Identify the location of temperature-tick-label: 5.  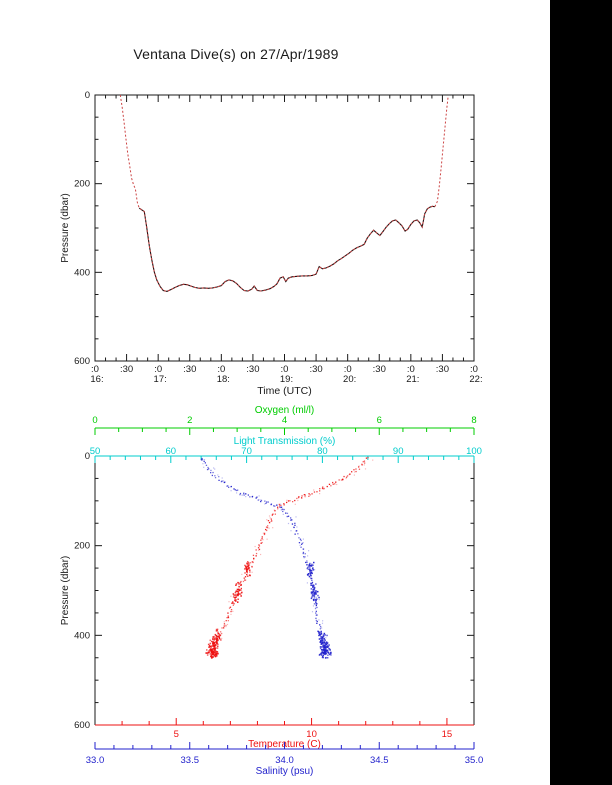
(176, 734).